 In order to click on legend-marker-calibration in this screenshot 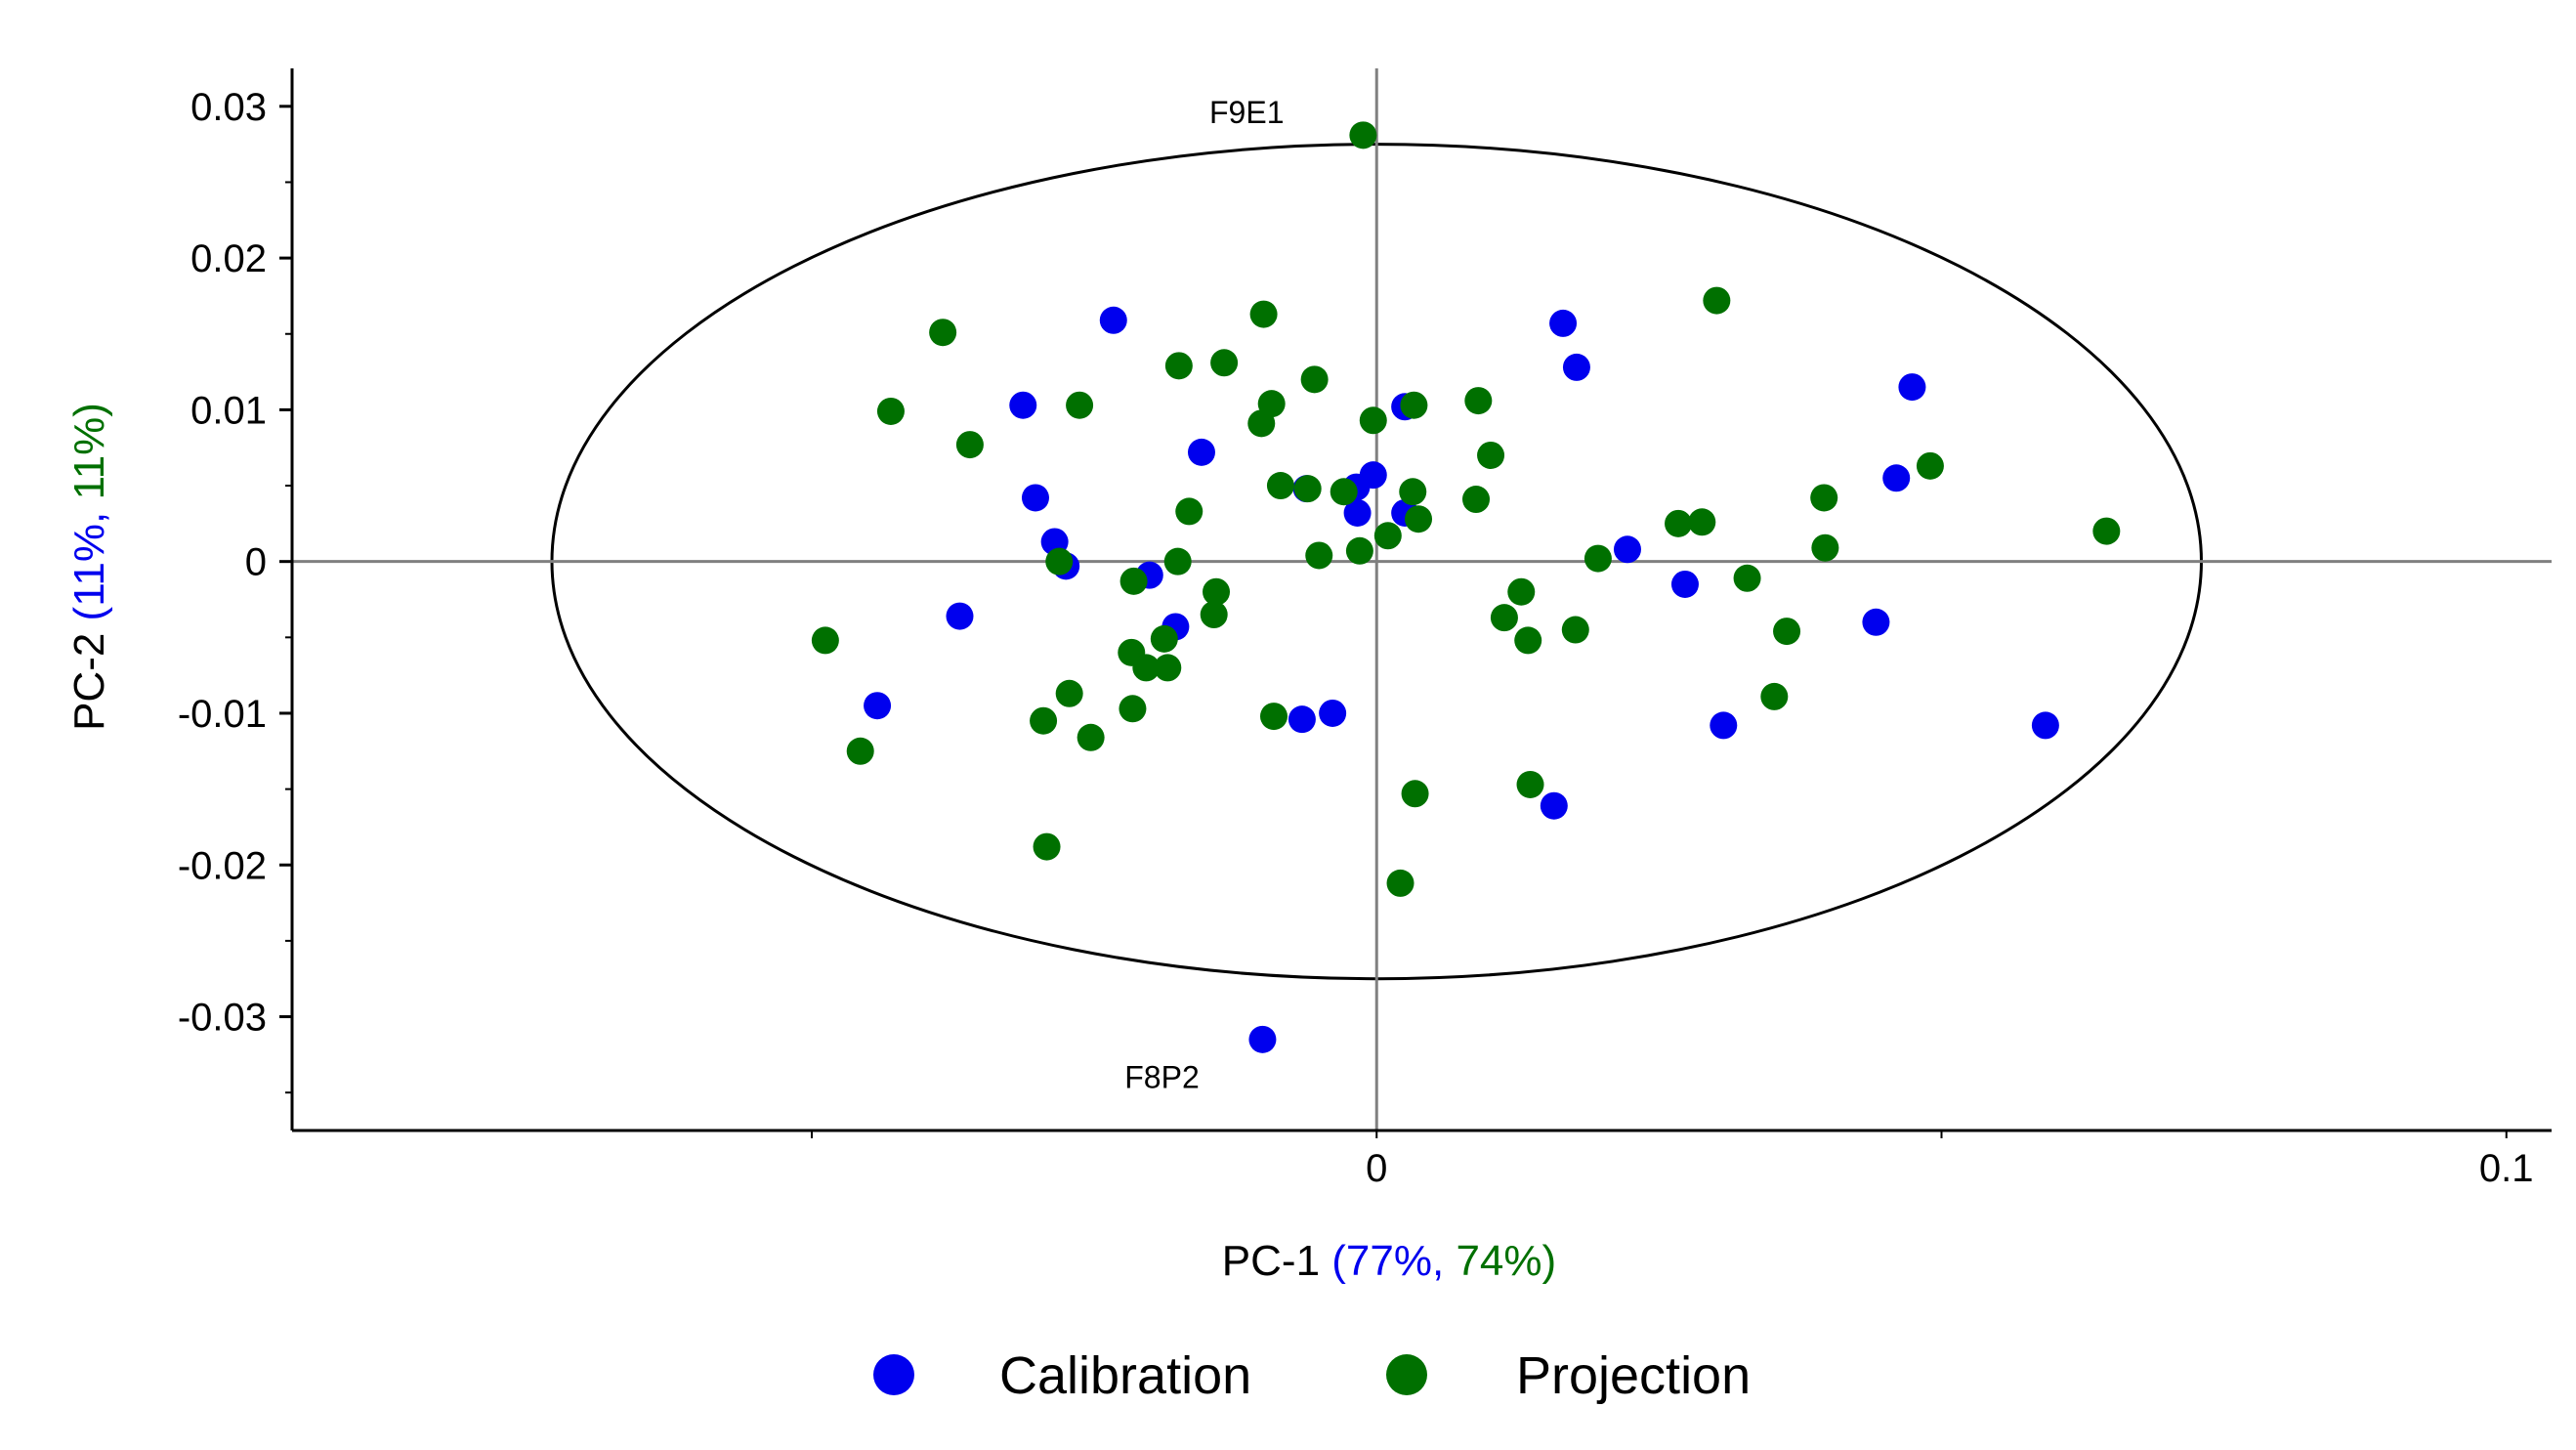, I will do `click(893, 1374)`.